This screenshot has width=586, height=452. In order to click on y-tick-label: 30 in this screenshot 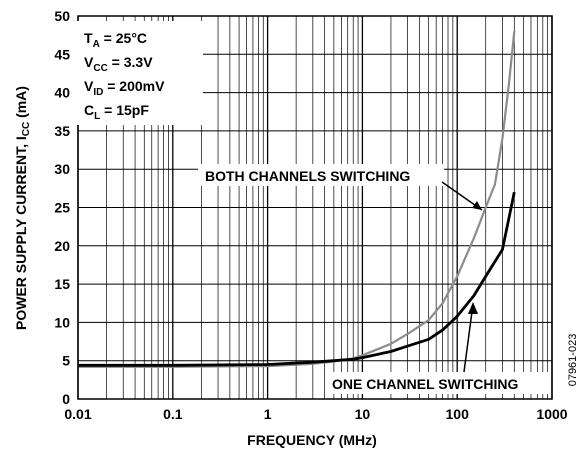, I will do `click(62, 169)`.